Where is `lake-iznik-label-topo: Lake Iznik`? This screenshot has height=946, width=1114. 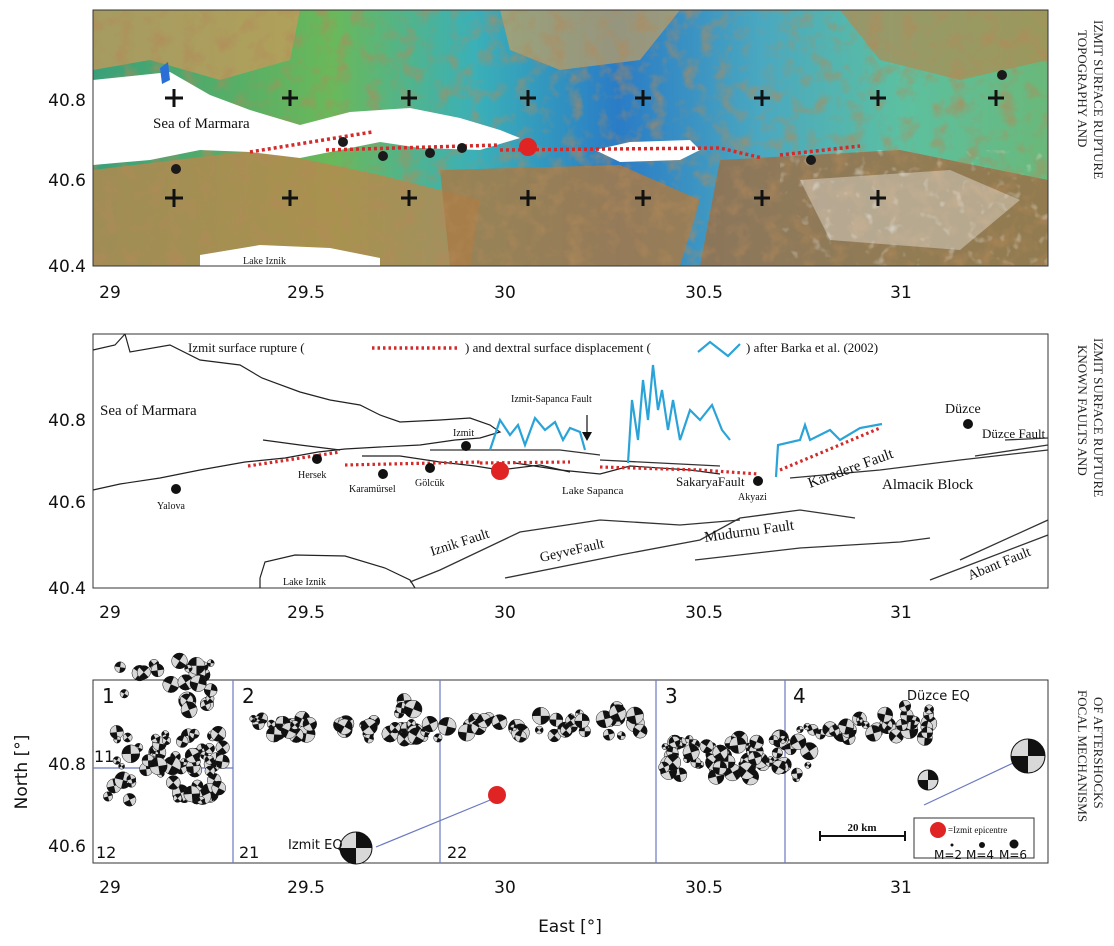
lake-iznik-label-topo: Lake Iznik is located at coordinates (264, 261).